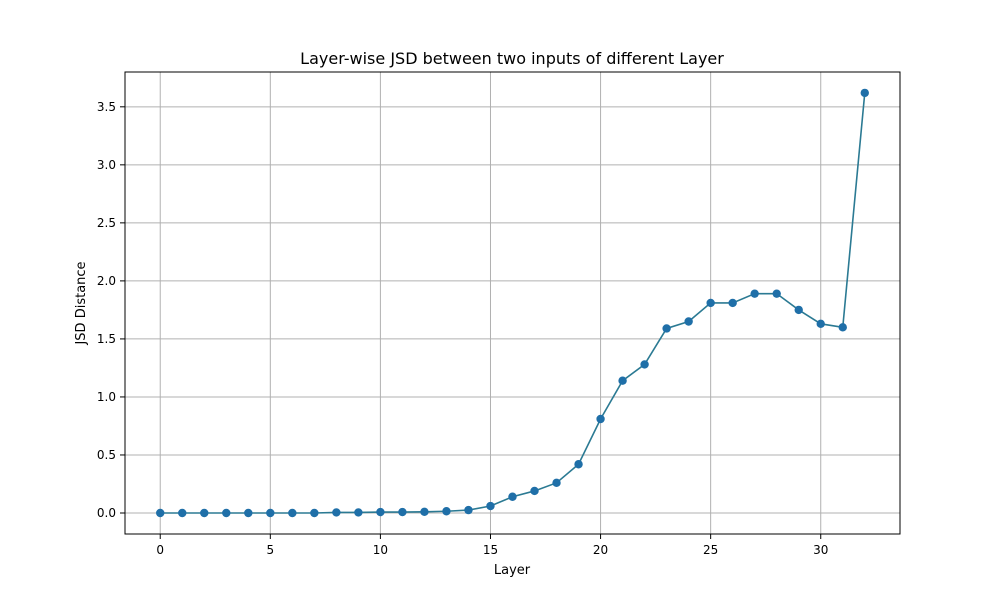  Describe the element at coordinates (106, 223) in the screenshot. I see `y-tick-label: 2.5` at that location.